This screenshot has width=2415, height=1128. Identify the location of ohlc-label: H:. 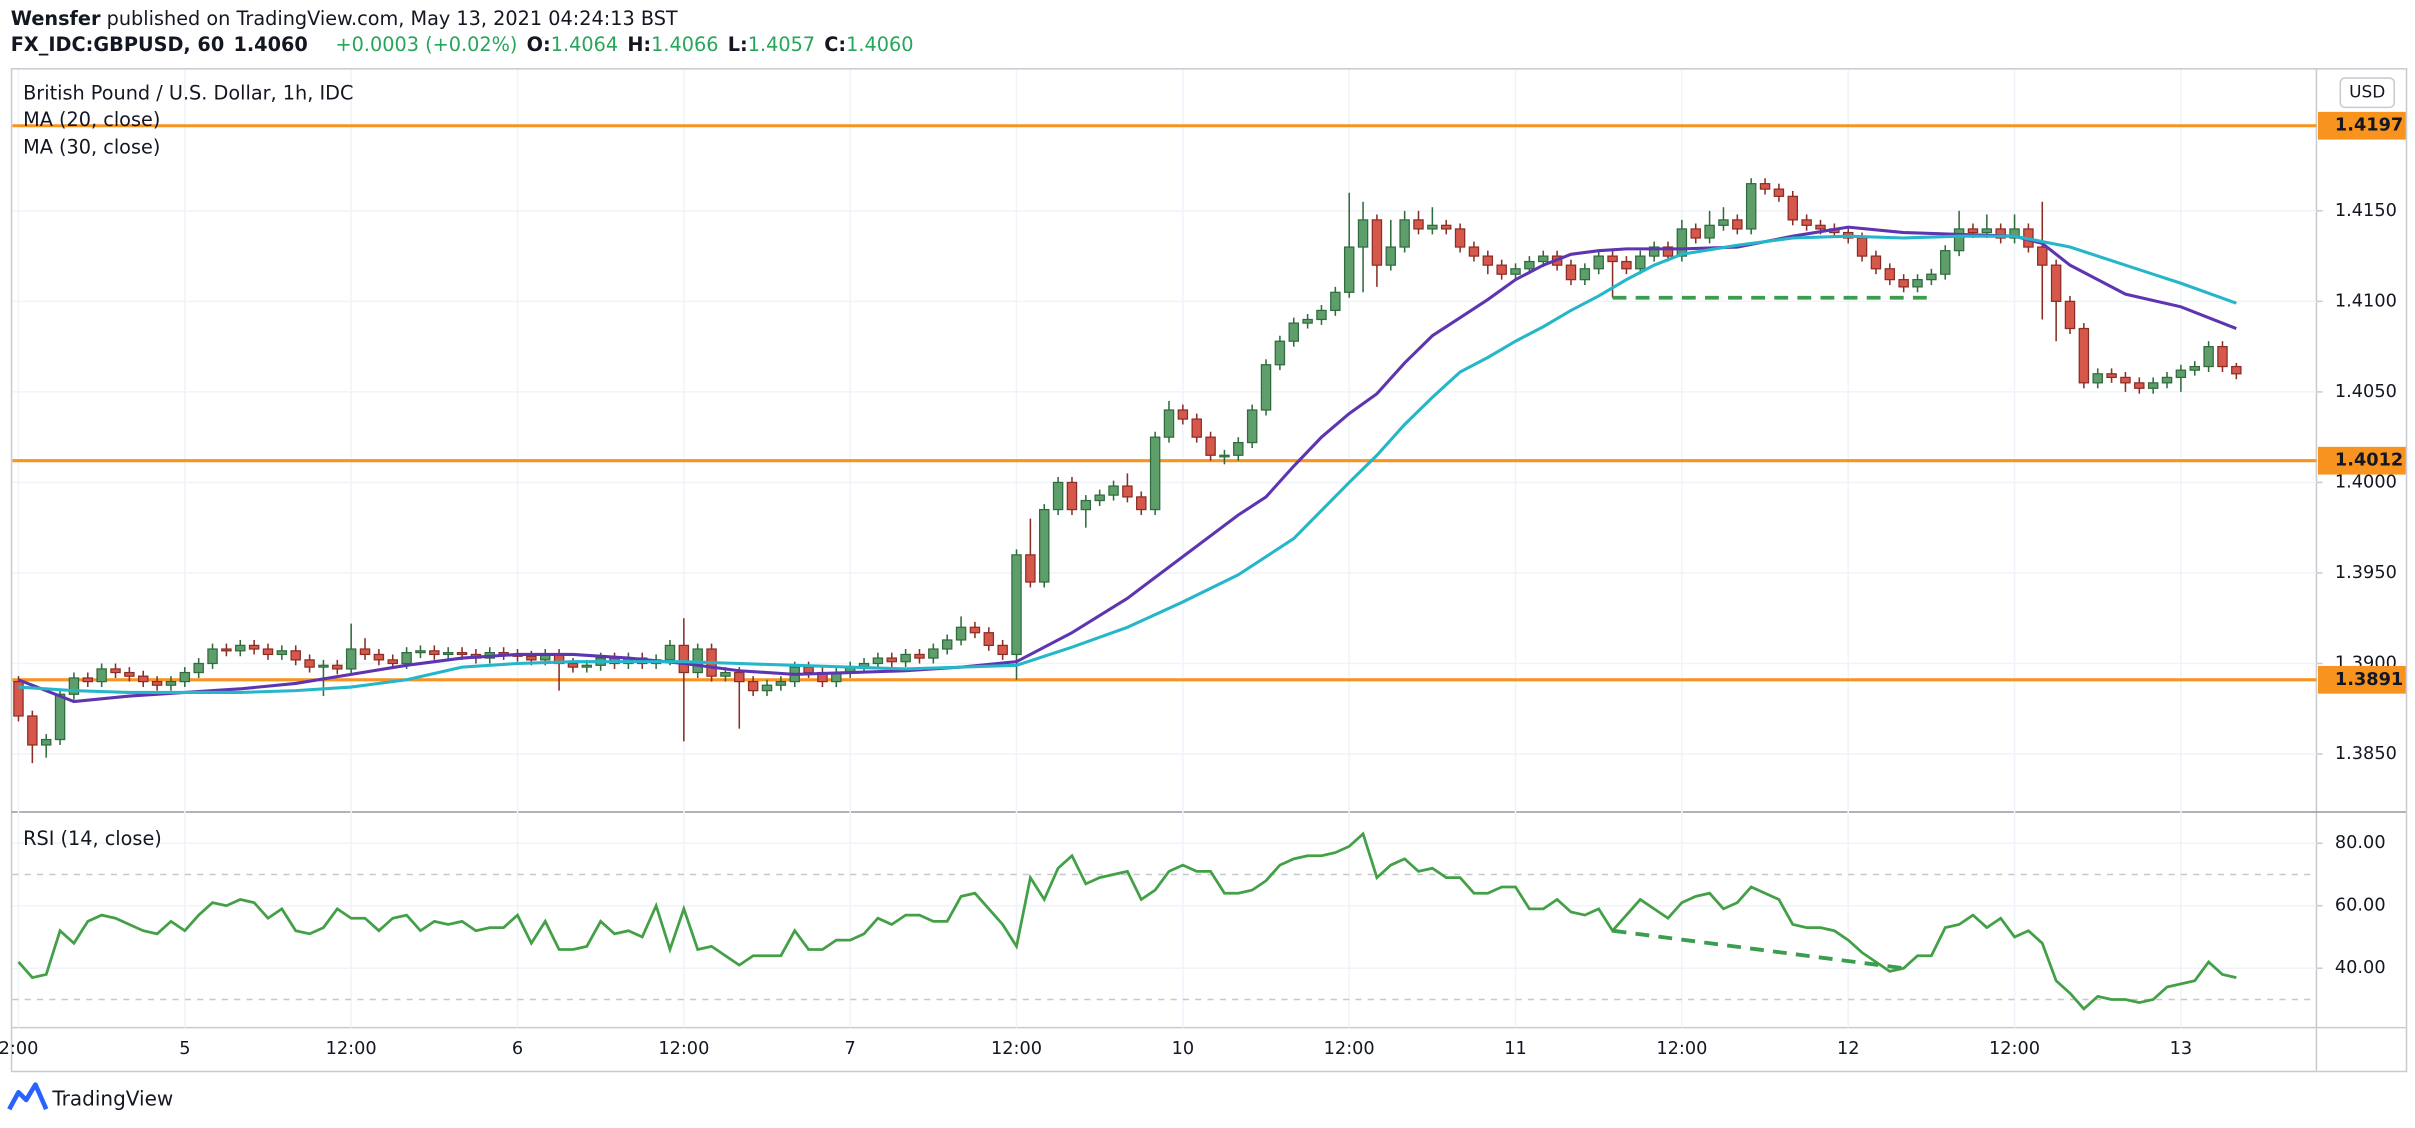
(639, 43).